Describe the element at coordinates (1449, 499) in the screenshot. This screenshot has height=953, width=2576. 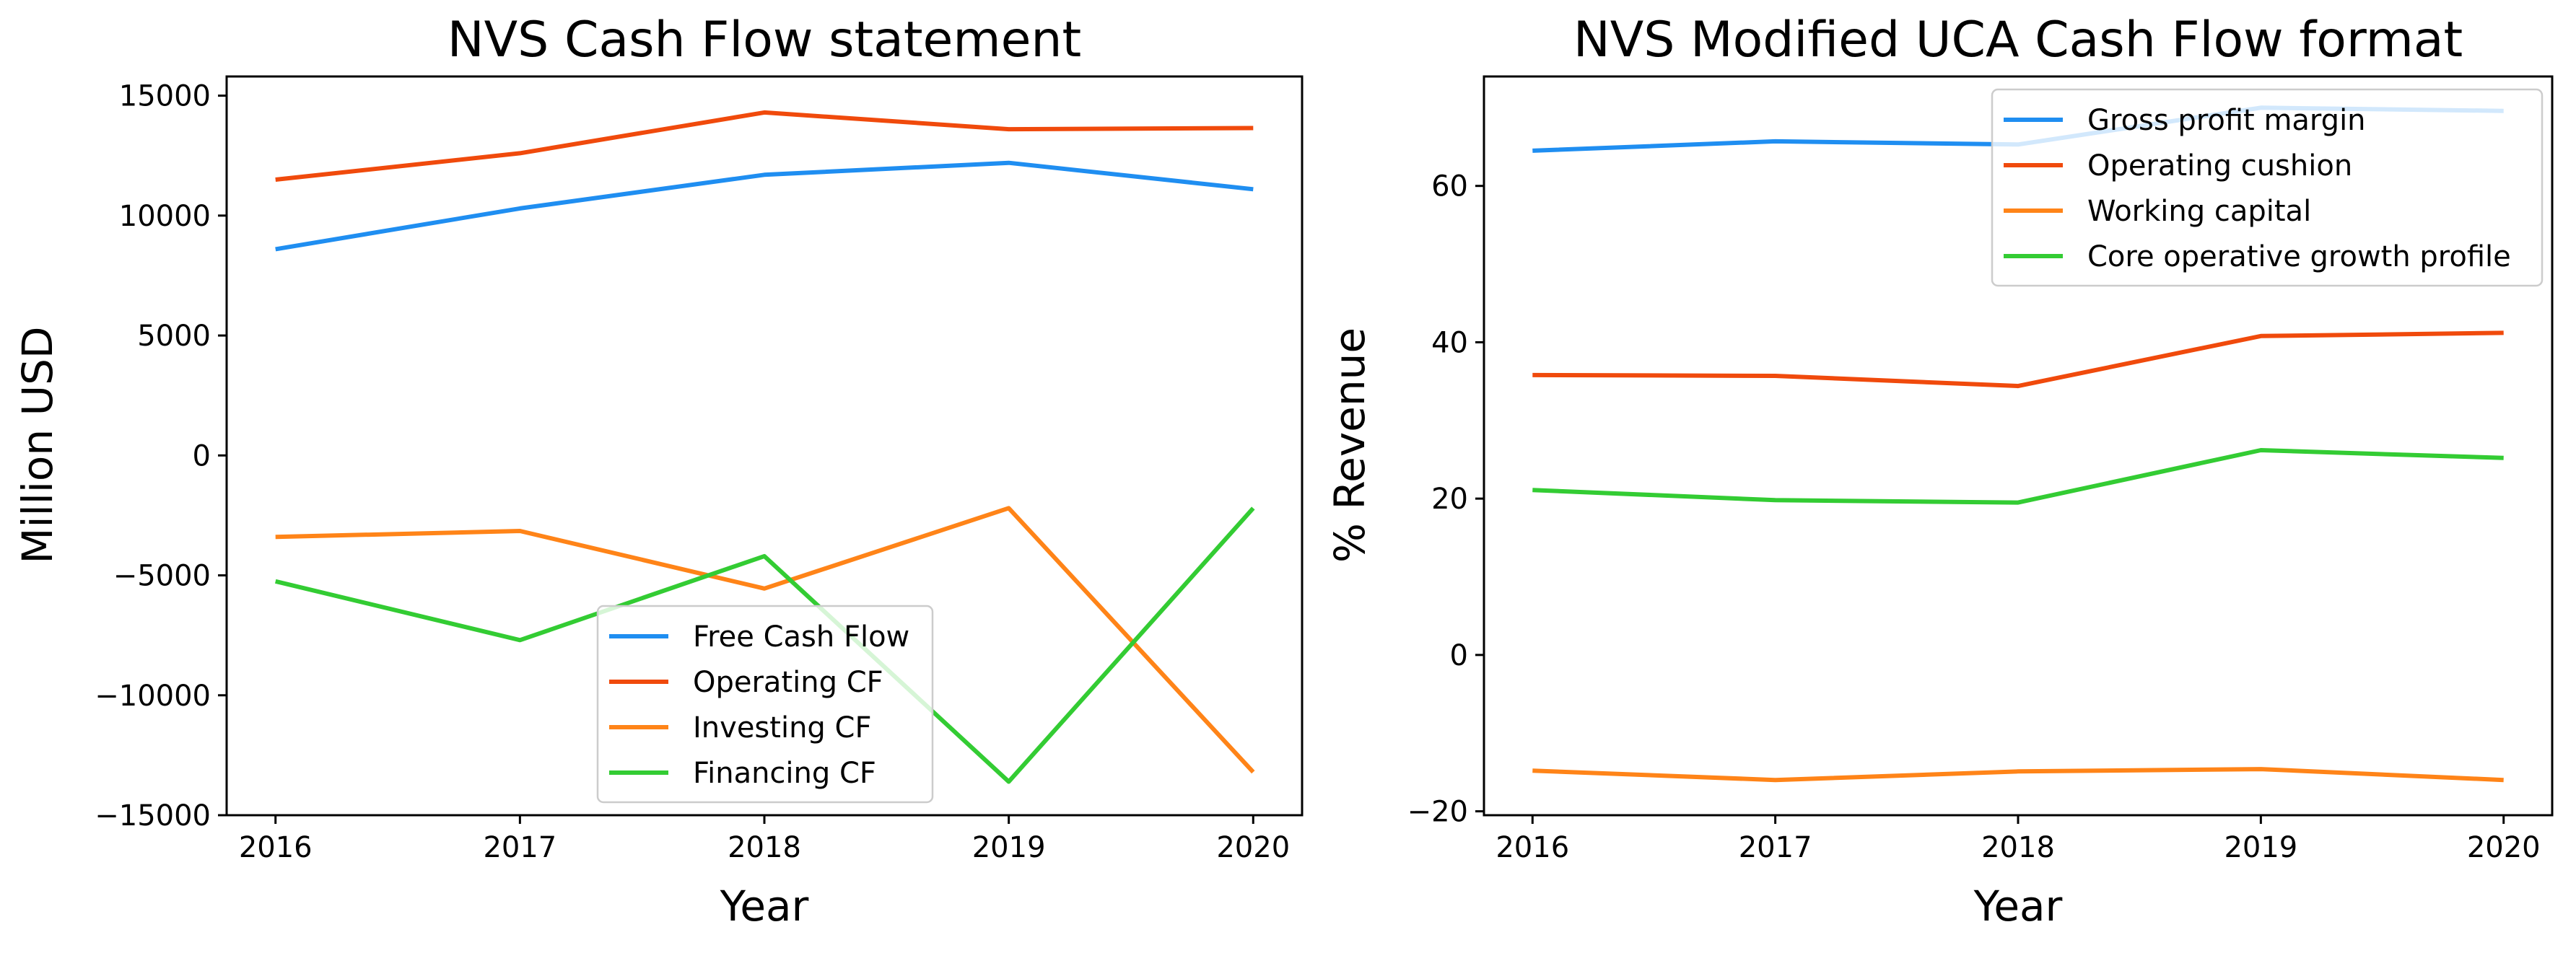
I see `y-tick-label: 20` at that location.